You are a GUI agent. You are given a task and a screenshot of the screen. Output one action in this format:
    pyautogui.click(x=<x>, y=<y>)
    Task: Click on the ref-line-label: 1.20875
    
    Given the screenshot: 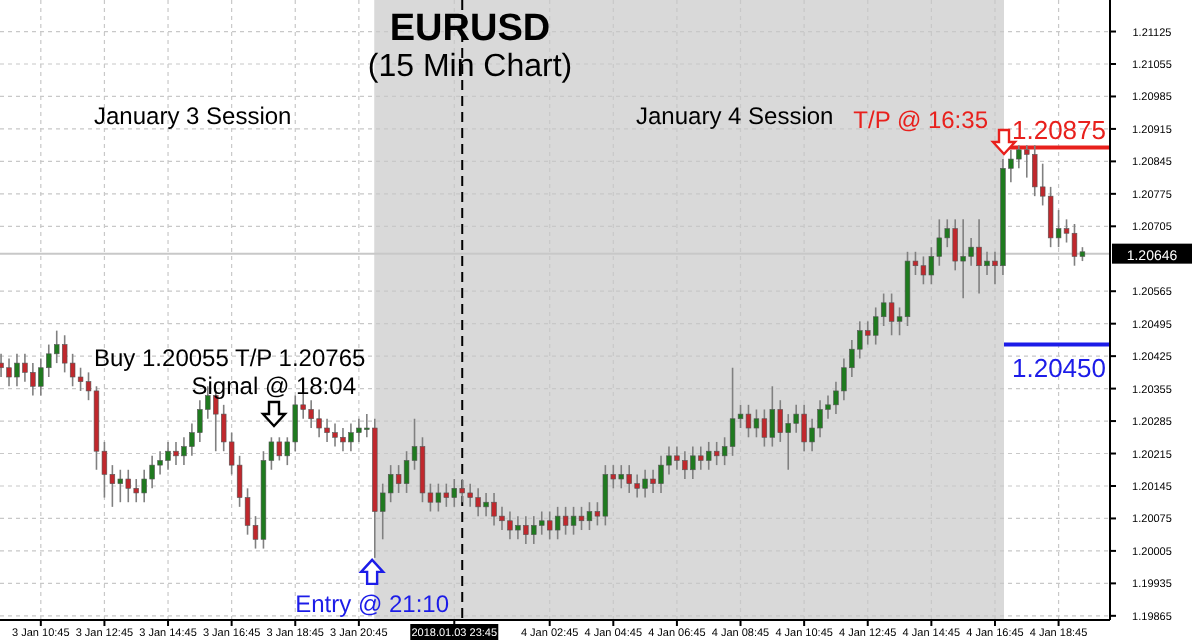 What is the action you would take?
    pyautogui.click(x=1059, y=130)
    